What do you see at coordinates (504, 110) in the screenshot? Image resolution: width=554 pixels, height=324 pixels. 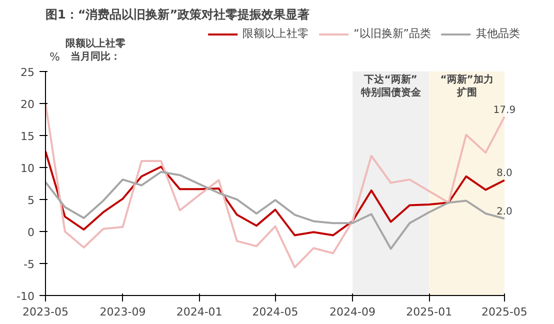 I see `data-label: 17.9` at bounding box center [504, 110].